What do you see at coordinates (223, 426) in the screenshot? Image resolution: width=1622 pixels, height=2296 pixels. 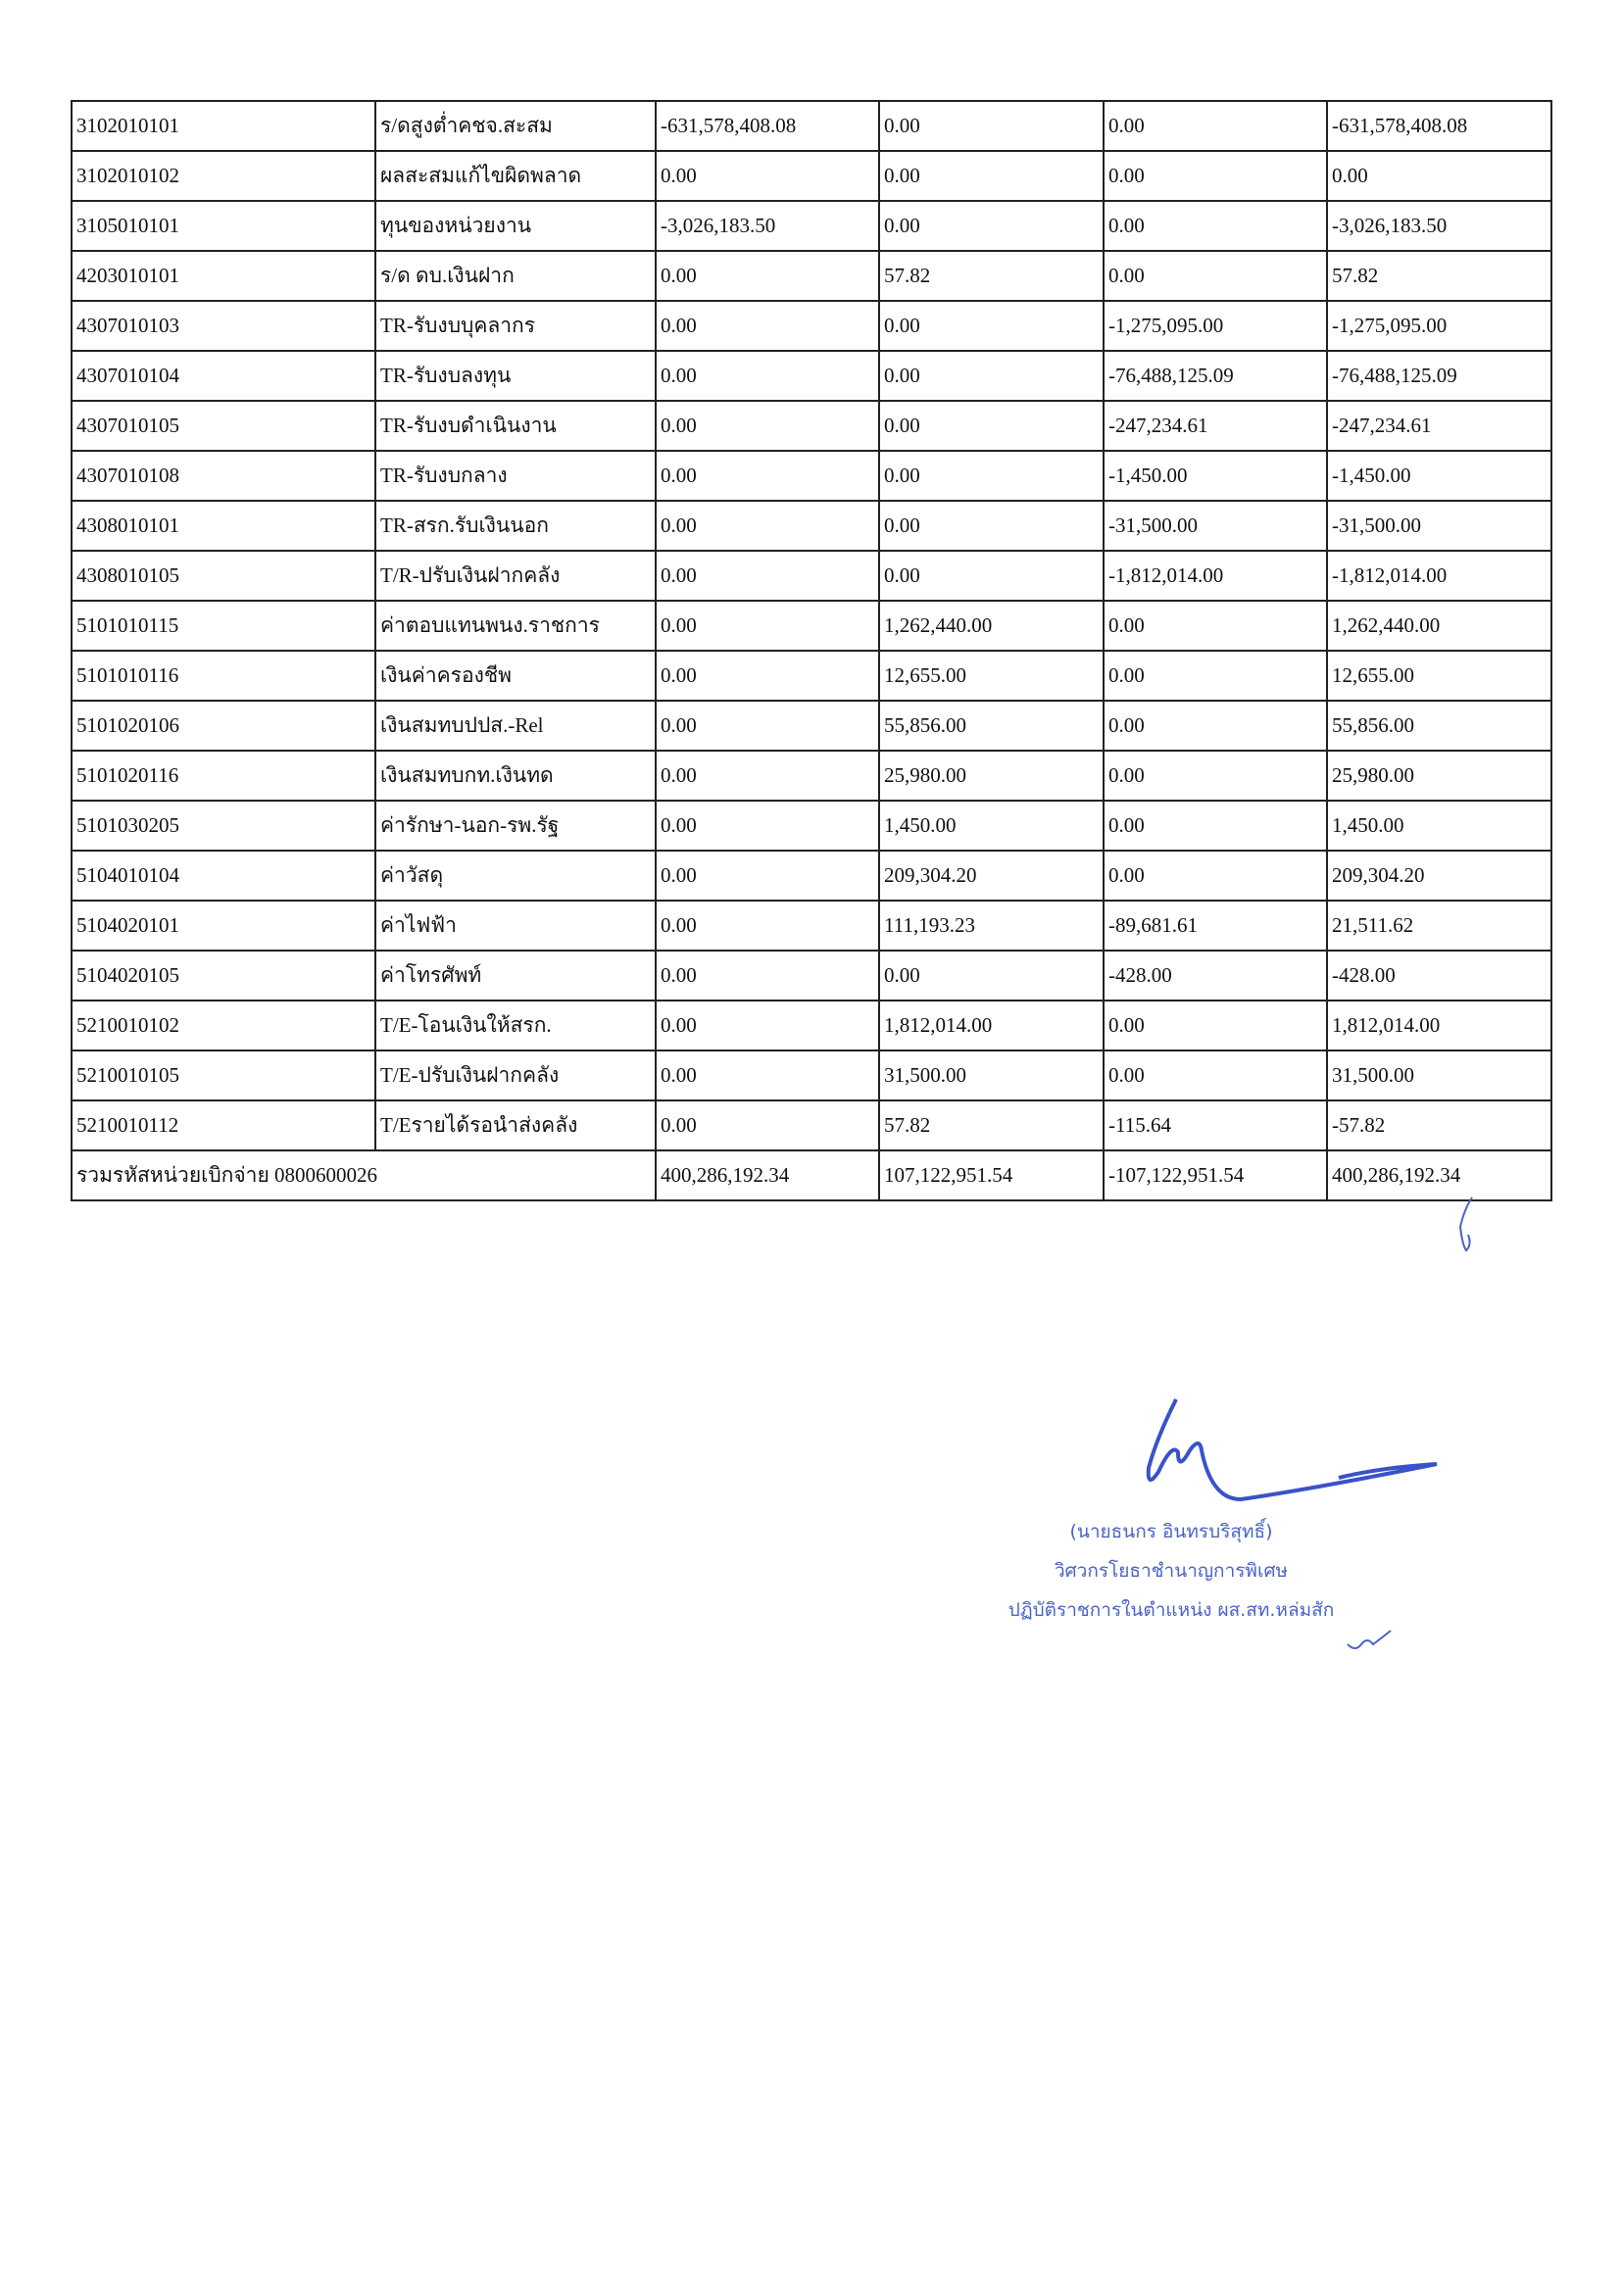 I see `account-code: 4307010105` at bounding box center [223, 426].